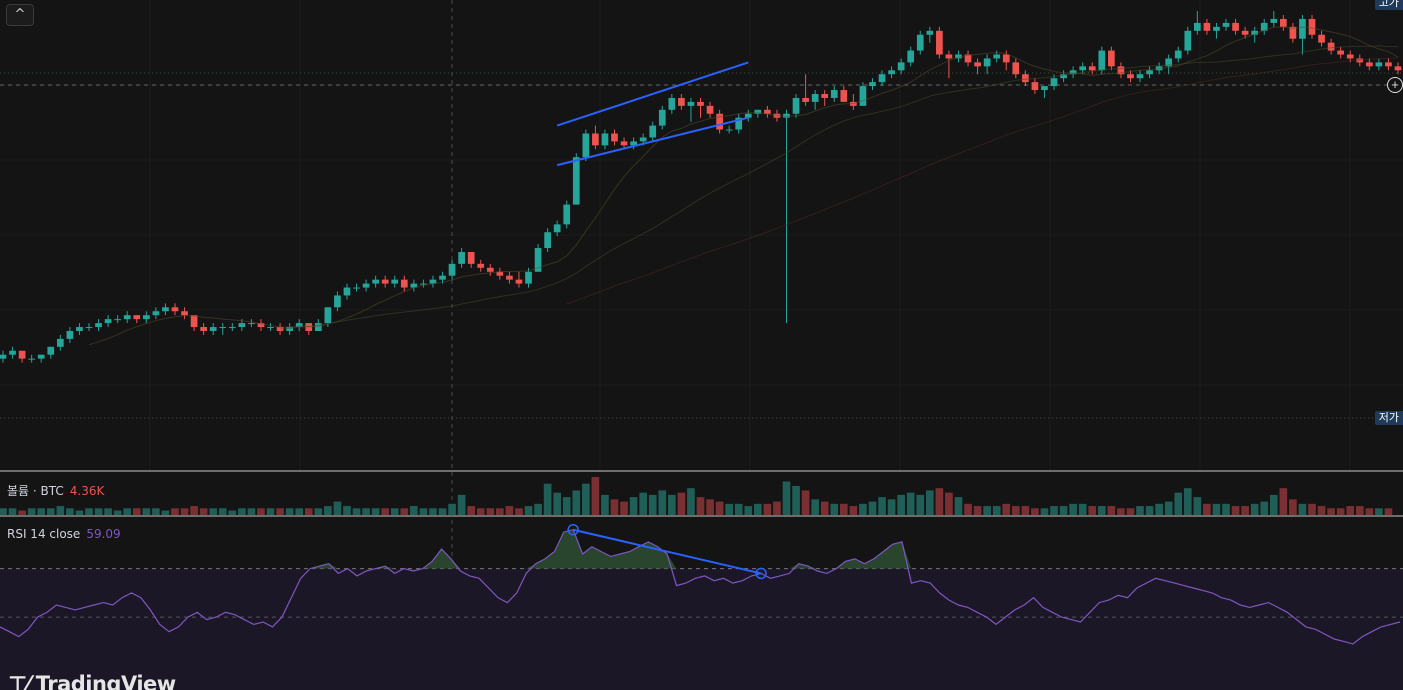 The height and width of the screenshot is (690, 1403). I want to click on collapse-chevron-up-button: ^, so click(20, 15).